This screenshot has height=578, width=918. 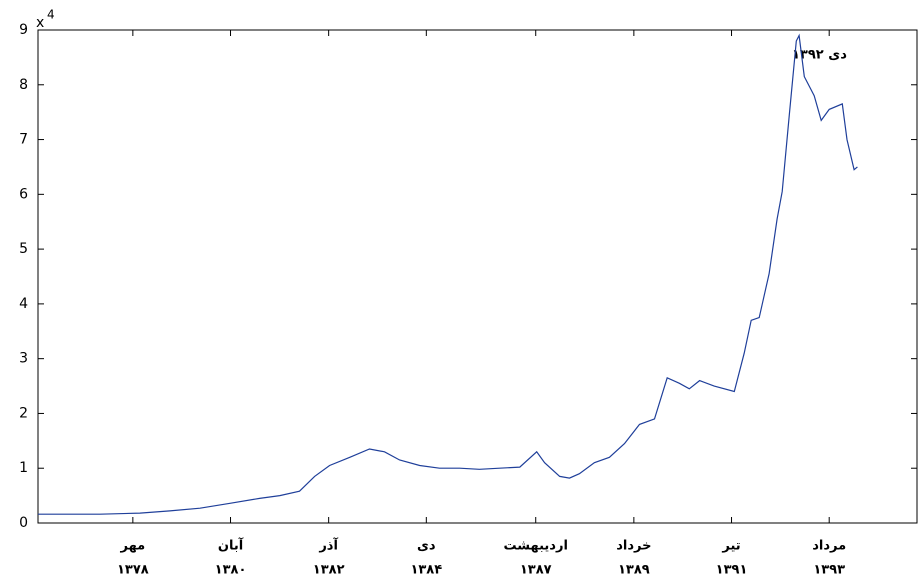 What do you see at coordinates (329, 570) in the screenshot?
I see `x-tick-year: ۱۳۸۲` at bounding box center [329, 570].